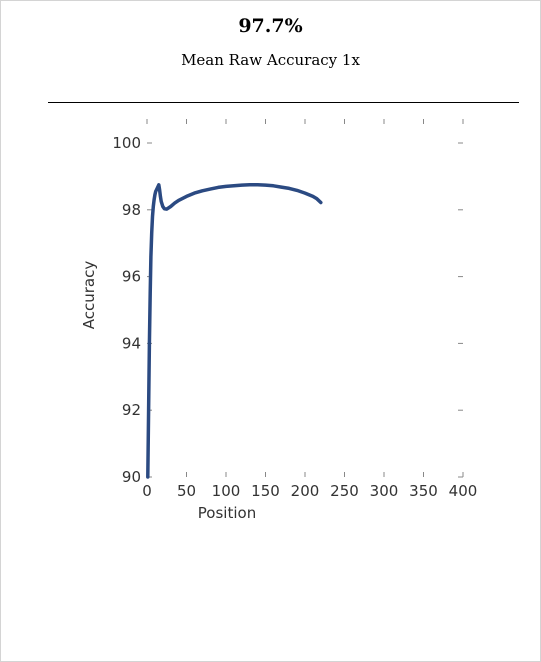  Describe the element at coordinates (126, 310) in the screenshot. I see `y-tick-labels: 90 92 94 96 98 100` at that location.